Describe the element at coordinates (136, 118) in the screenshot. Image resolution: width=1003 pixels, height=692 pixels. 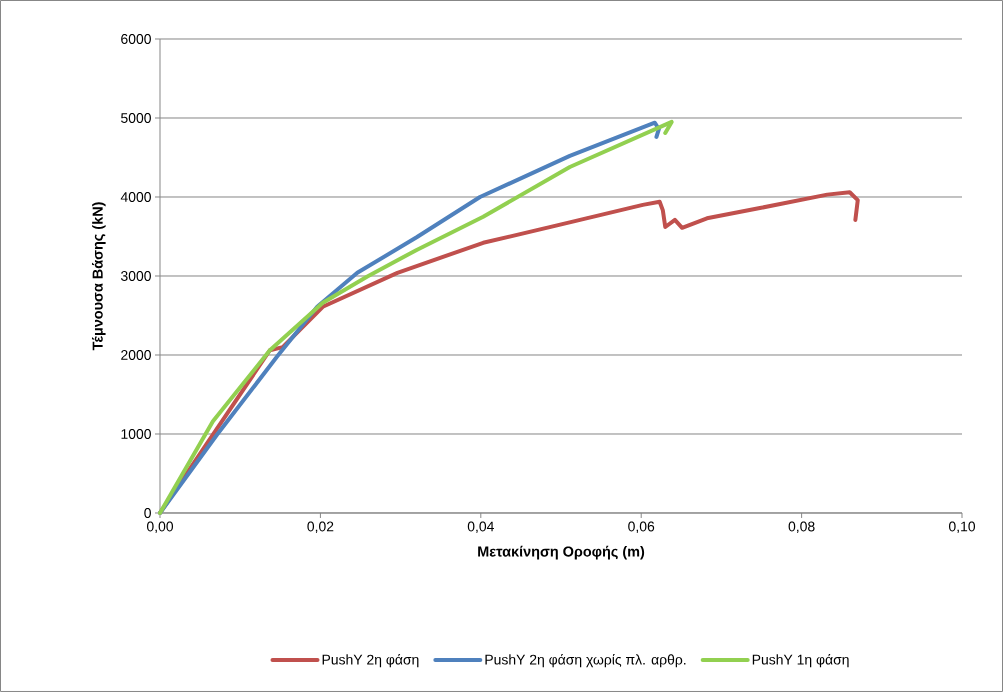
I see `y-tick-label: 5000` at that location.